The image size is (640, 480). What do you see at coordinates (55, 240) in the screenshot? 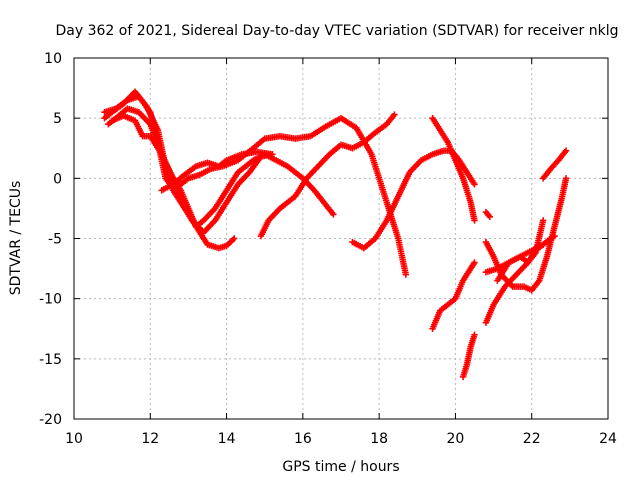
I see `y-tick-label: -5` at bounding box center [55, 240].